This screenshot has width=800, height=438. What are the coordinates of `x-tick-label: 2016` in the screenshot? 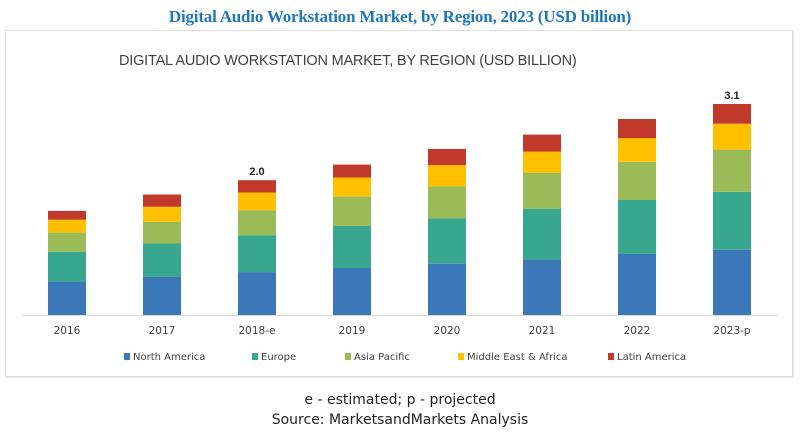 It's located at (67, 331).